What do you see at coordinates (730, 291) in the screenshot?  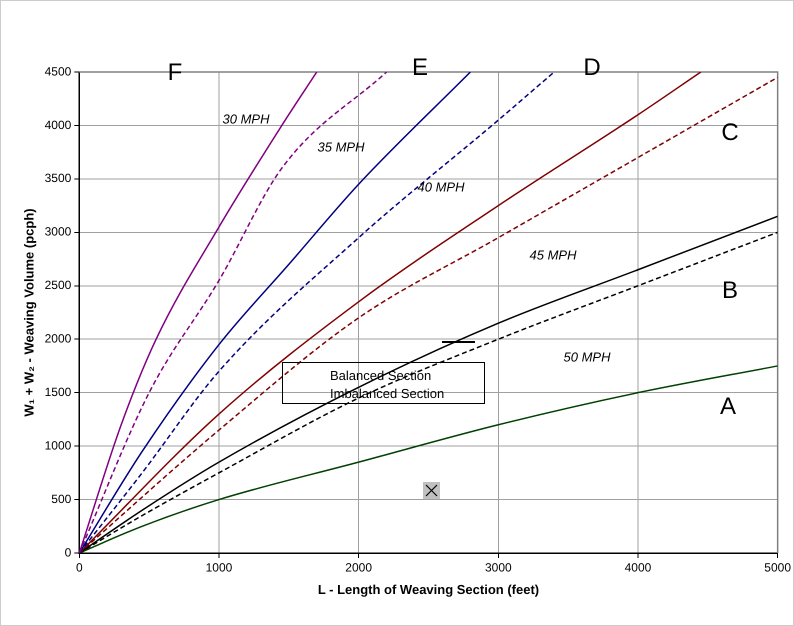 I see `annotation: B` at bounding box center [730, 291].